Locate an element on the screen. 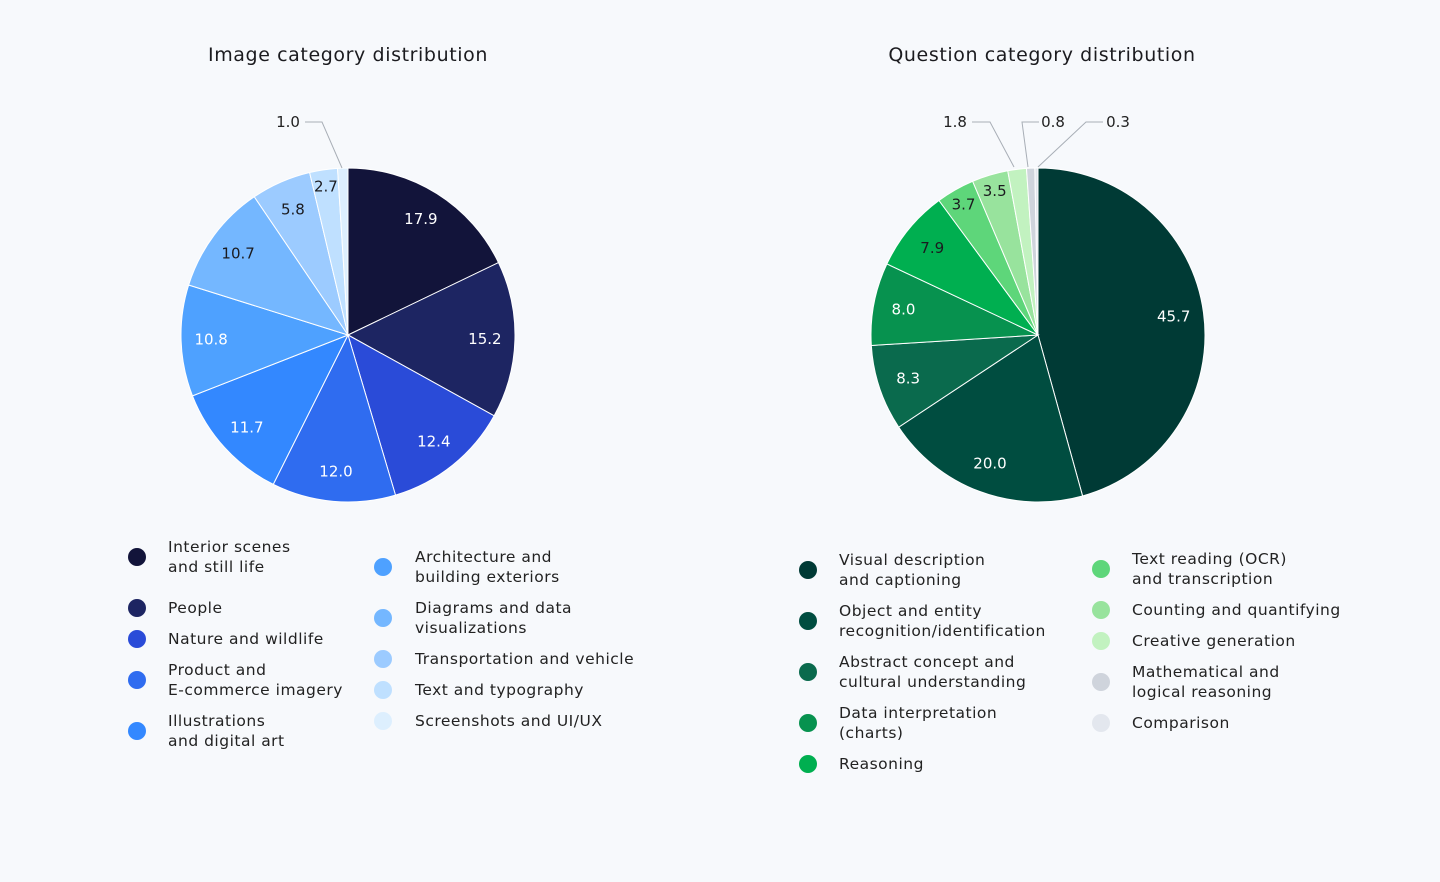 The image size is (1440, 882). legend-label: Text reading (OCR) and transcription is located at coordinates (1209, 569).